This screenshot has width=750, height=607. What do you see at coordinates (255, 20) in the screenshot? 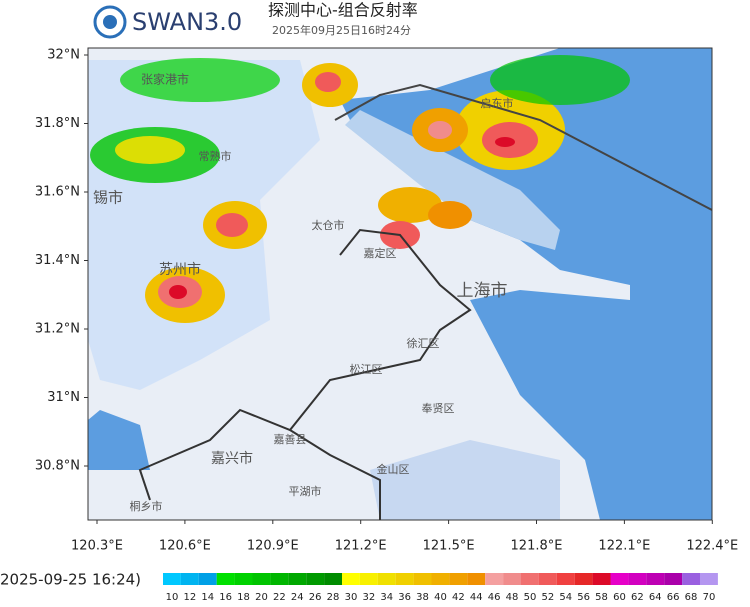
I see `header: SWAN3.0 探测中心-组合反射率 2025年09月25日16时24分` at bounding box center [255, 20].